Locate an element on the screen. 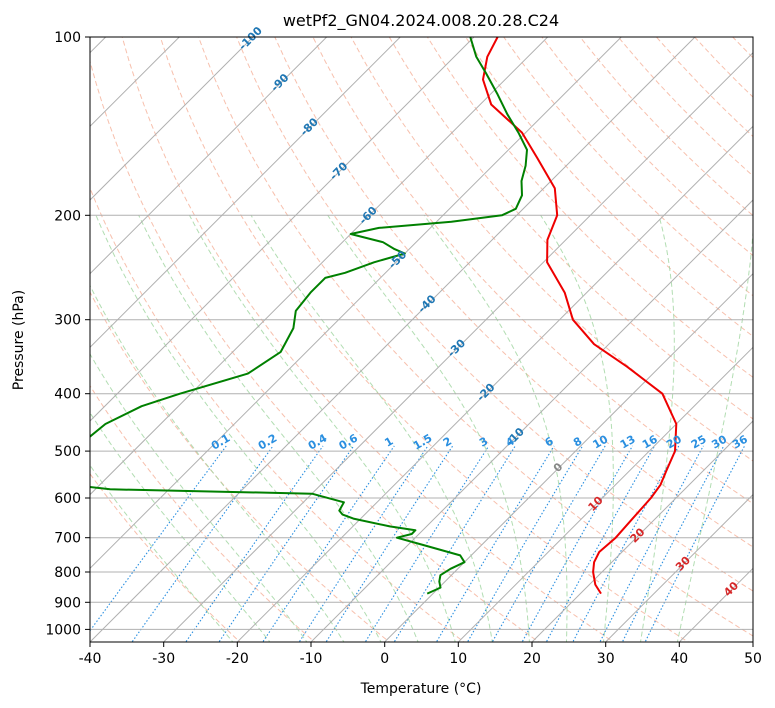 This screenshot has height=708, width=775. mixing-ratio-label: 0.1 is located at coordinates (220, 442).